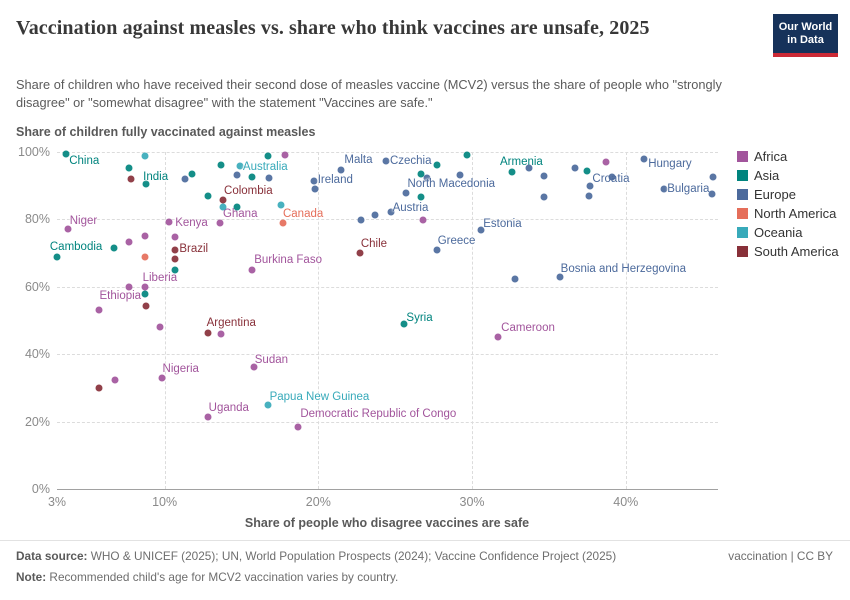 This screenshot has width=850, height=600. Describe the element at coordinates (83, 221) in the screenshot. I see `country-label: Niger` at that location.